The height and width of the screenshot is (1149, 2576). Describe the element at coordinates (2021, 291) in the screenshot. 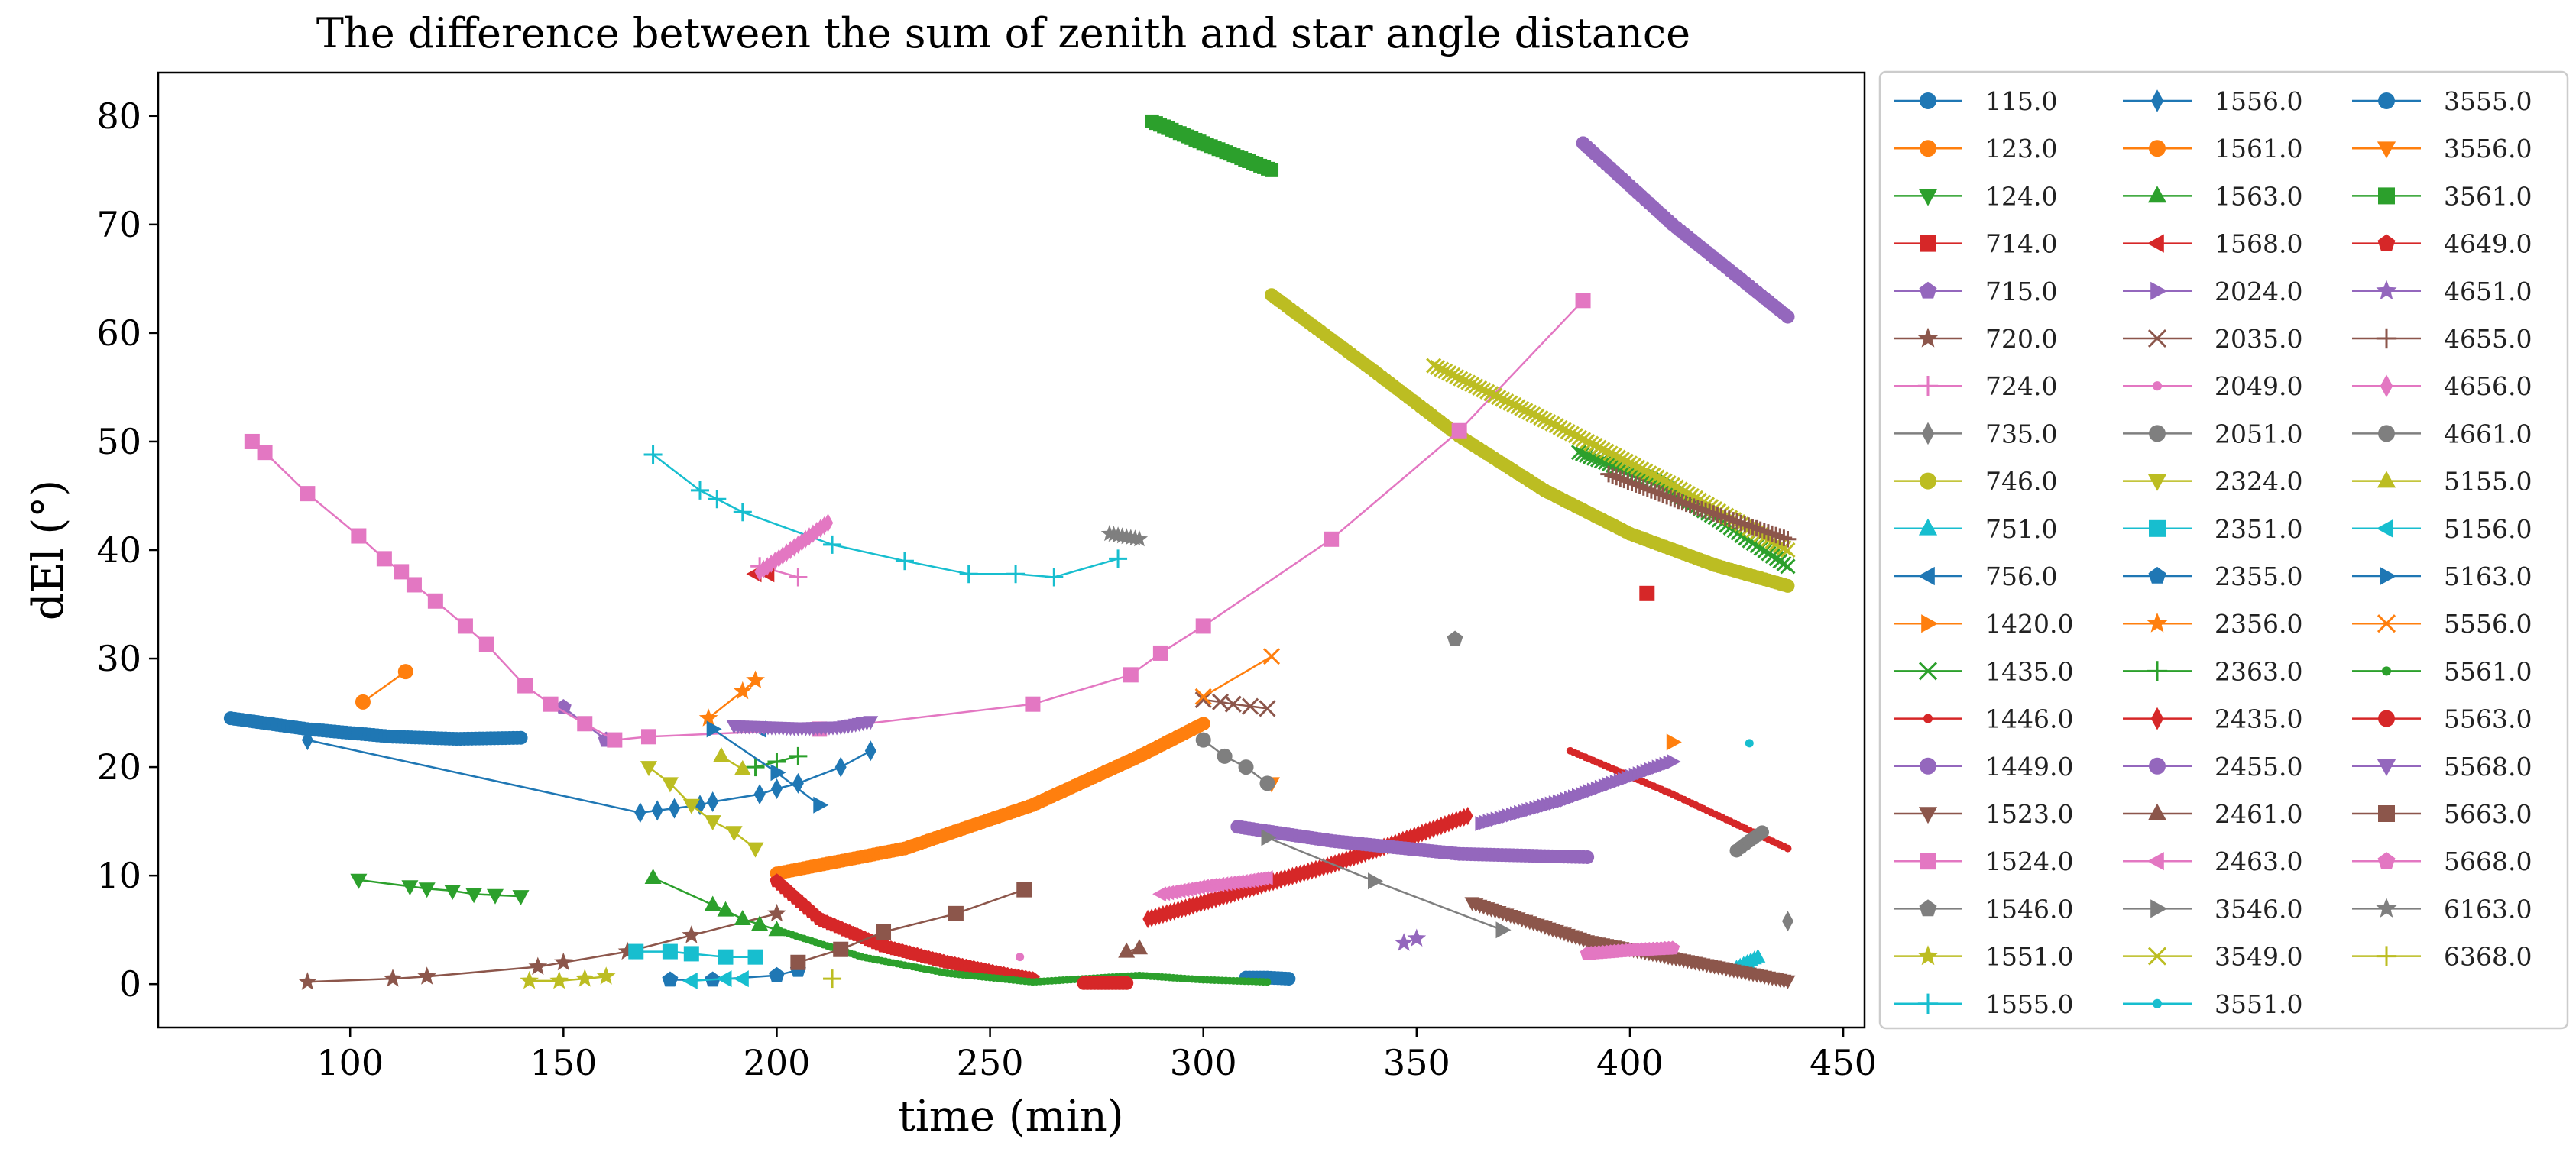

I see `legend-label: 715.0` at that location.